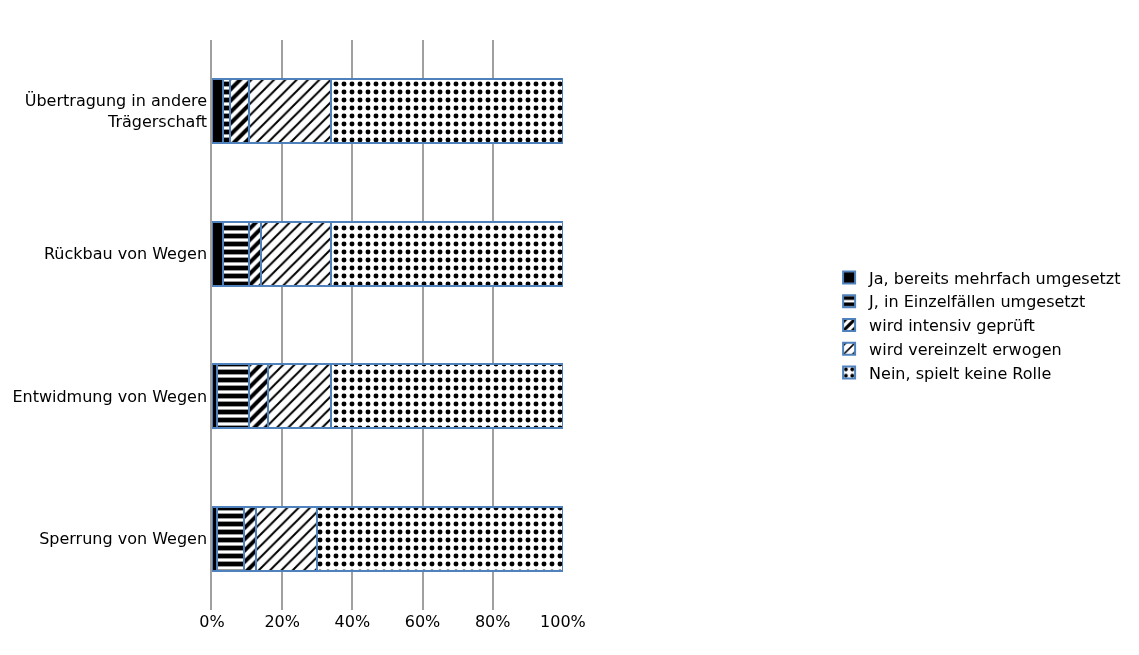 Image resolution: width=1139 pixels, height=655 pixels. Describe the element at coordinates (952, 326) in the screenshot. I see `text: wird intensiv geprüft` at that location.